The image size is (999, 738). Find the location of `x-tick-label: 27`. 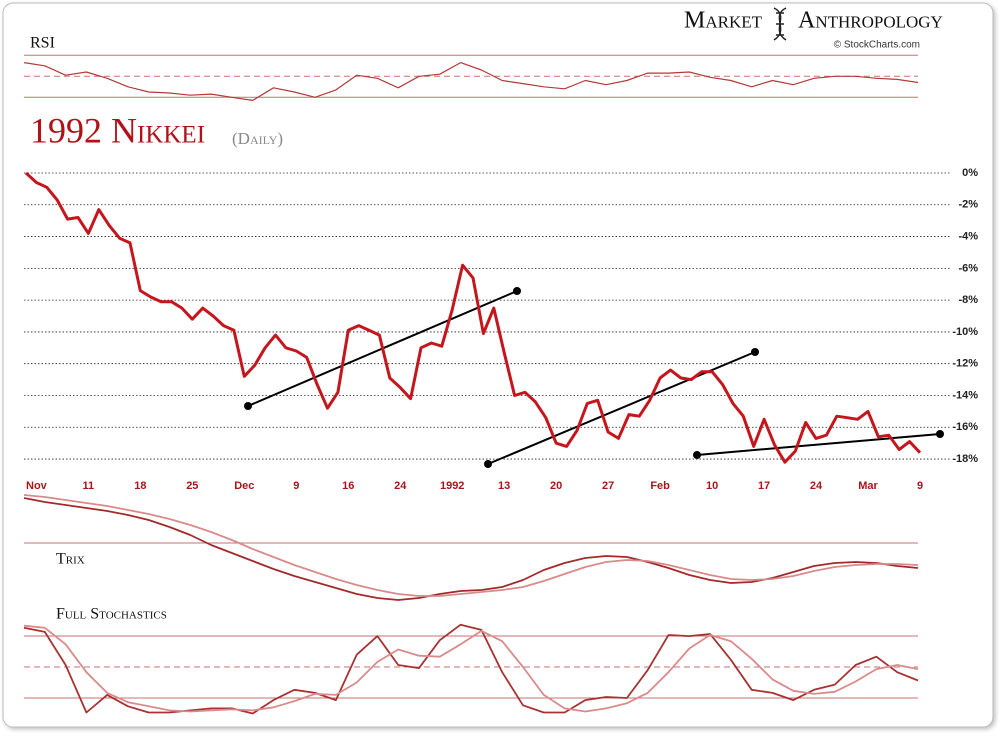

x-tick-label: 27 is located at coordinates (608, 486).